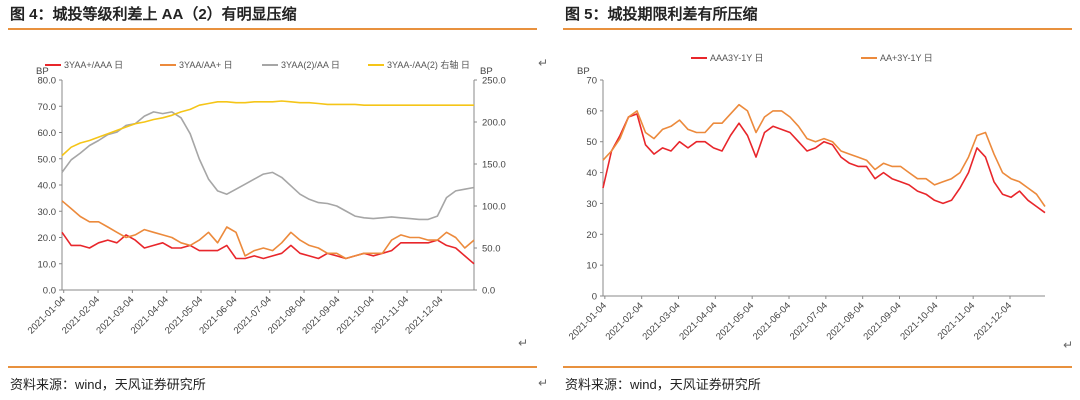 The width and height of the screenshot is (1080, 400). I want to click on x-tick-label: 2021-10-04, so click(919, 321).